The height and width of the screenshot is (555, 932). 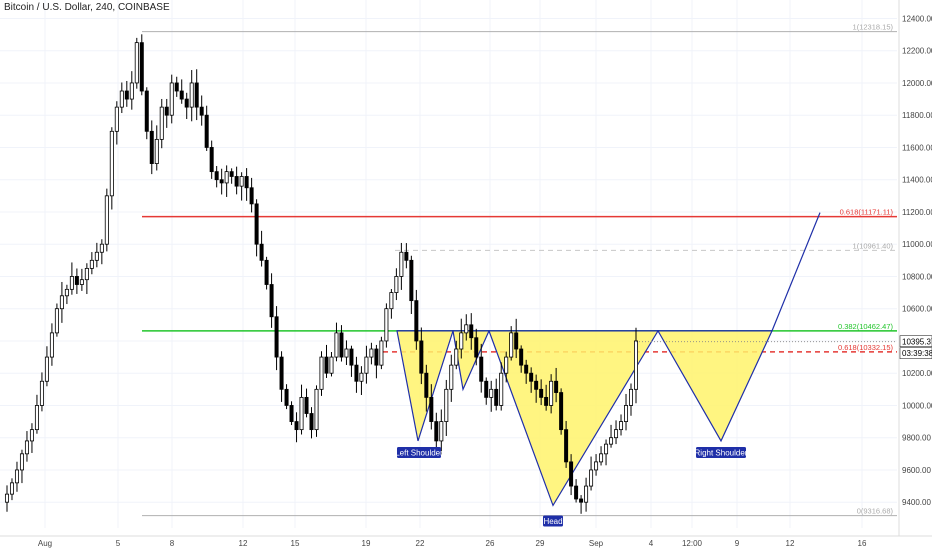 I want to click on chart-title: Bitcoin / U.S. Dollar, 240, COINBASE, so click(x=87, y=7).